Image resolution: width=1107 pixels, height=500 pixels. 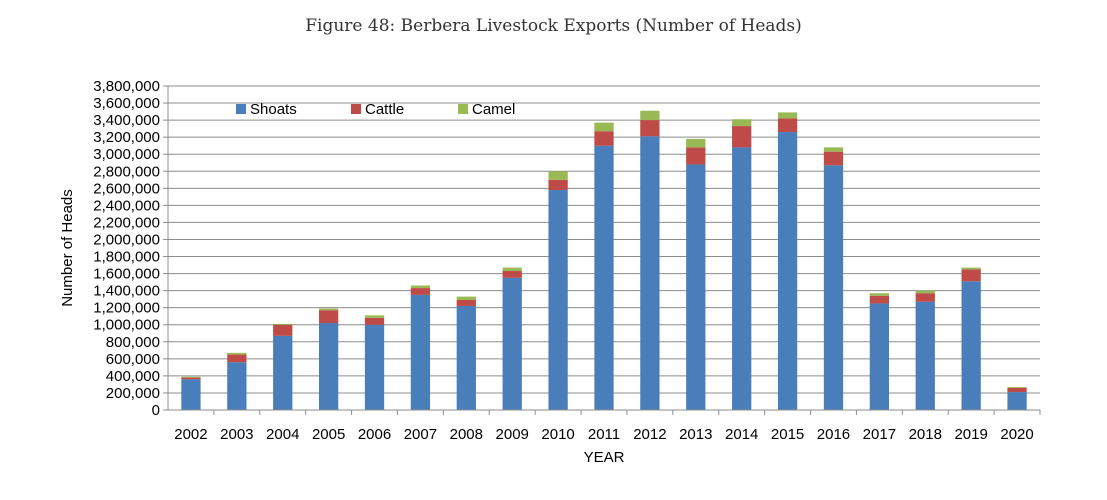 What do you see at coordinates (833, 434) in the screenshot?
I see `x-tick-label: 2016` at bounding box center [833, 434].